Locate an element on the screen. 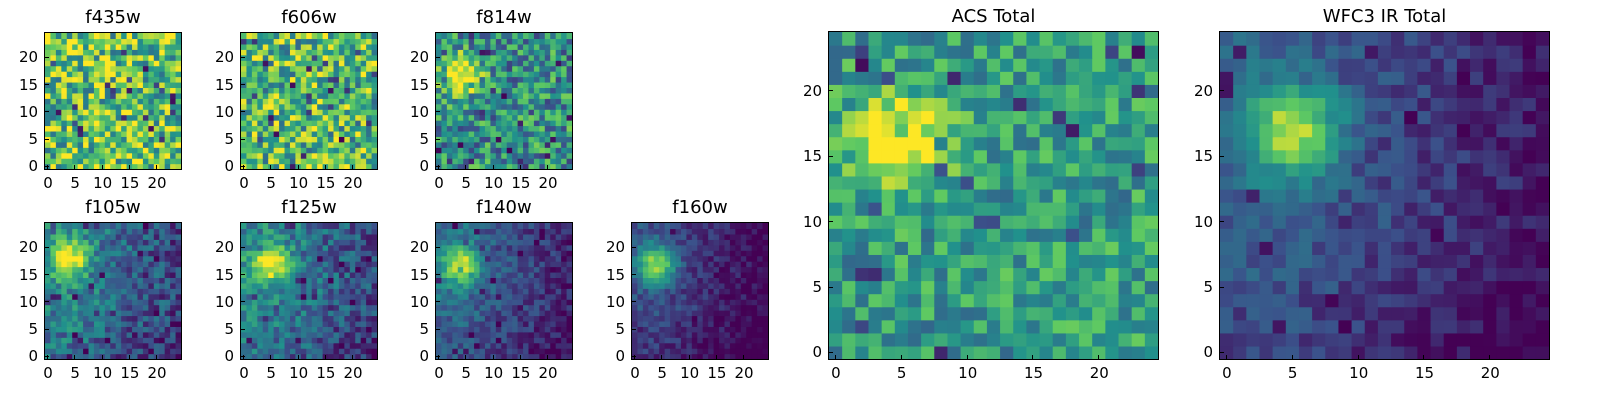 The height and width of the screenshot is (400, 1600). heatmap-plot is located at coordinates (504, 101).